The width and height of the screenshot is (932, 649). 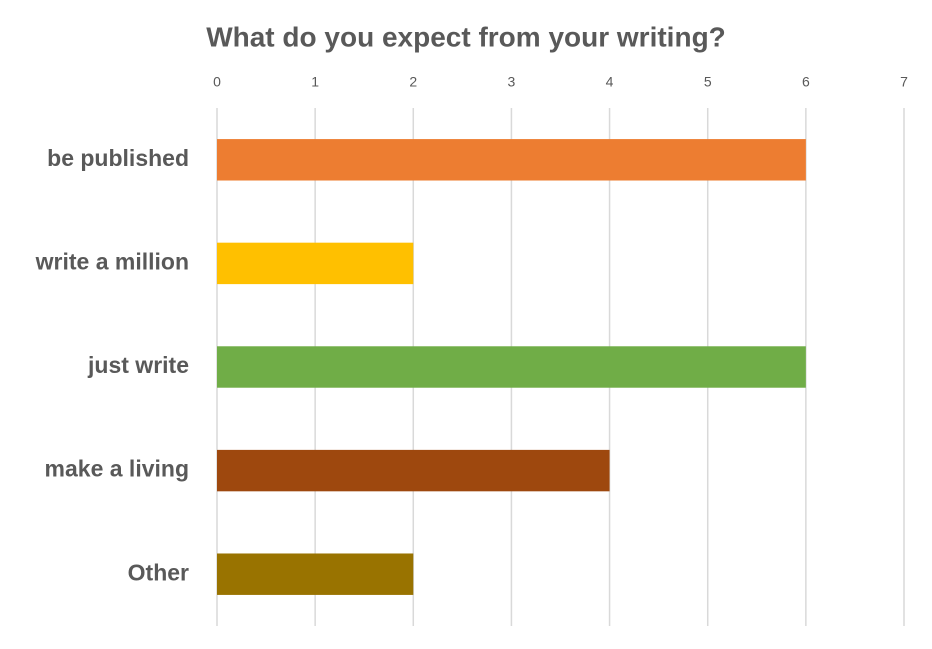 What do you see at coordinates (118, 158) in the screenshot?
I see `y-tick-label: be published` at bounding box center [118, 158].